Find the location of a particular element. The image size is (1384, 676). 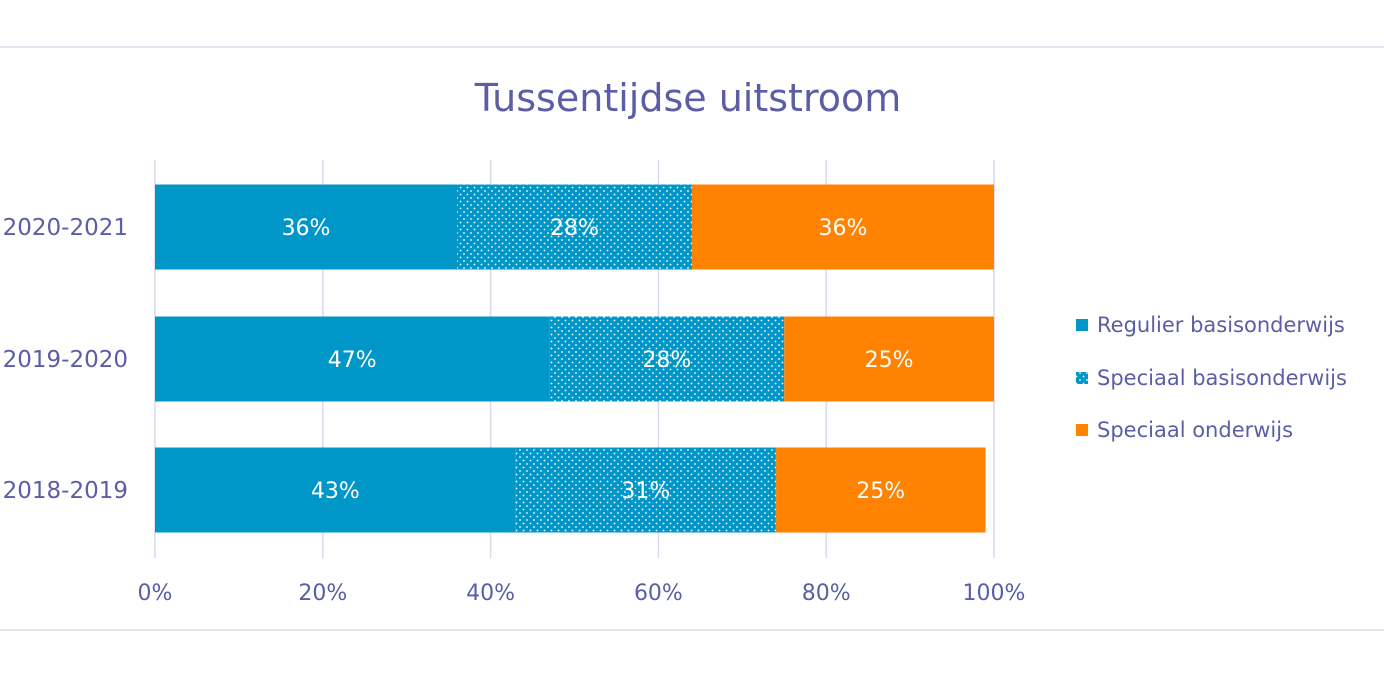

data-label: 43% is located at coordinates (335, 491).